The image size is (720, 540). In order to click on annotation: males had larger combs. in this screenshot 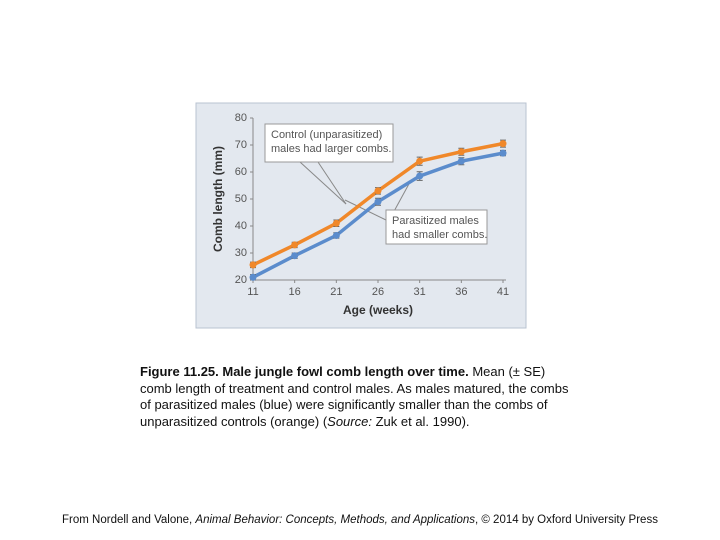, I will do `click(331, 149)`.